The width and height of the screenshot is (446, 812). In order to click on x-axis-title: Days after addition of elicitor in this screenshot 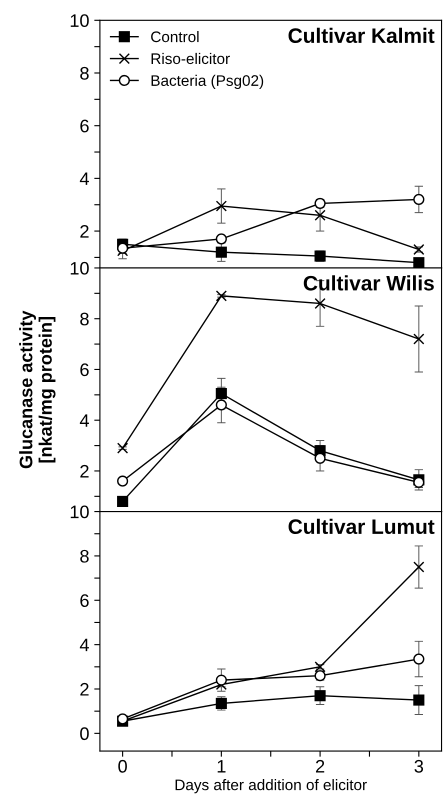, I will do `click(271, 786)`.